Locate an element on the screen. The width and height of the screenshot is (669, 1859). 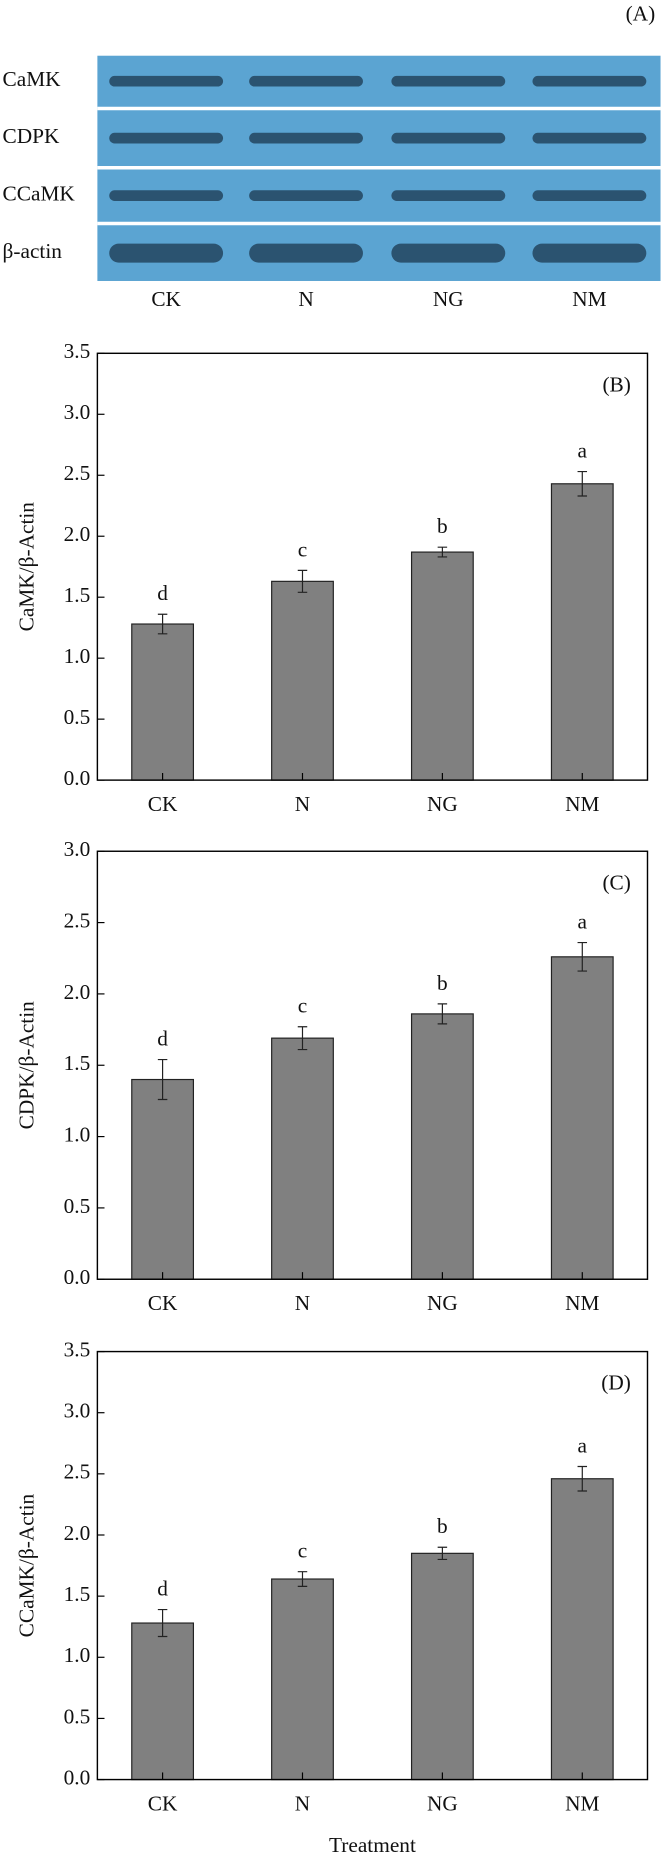
blot-lane-label: N is located at coordinates (305, 299).